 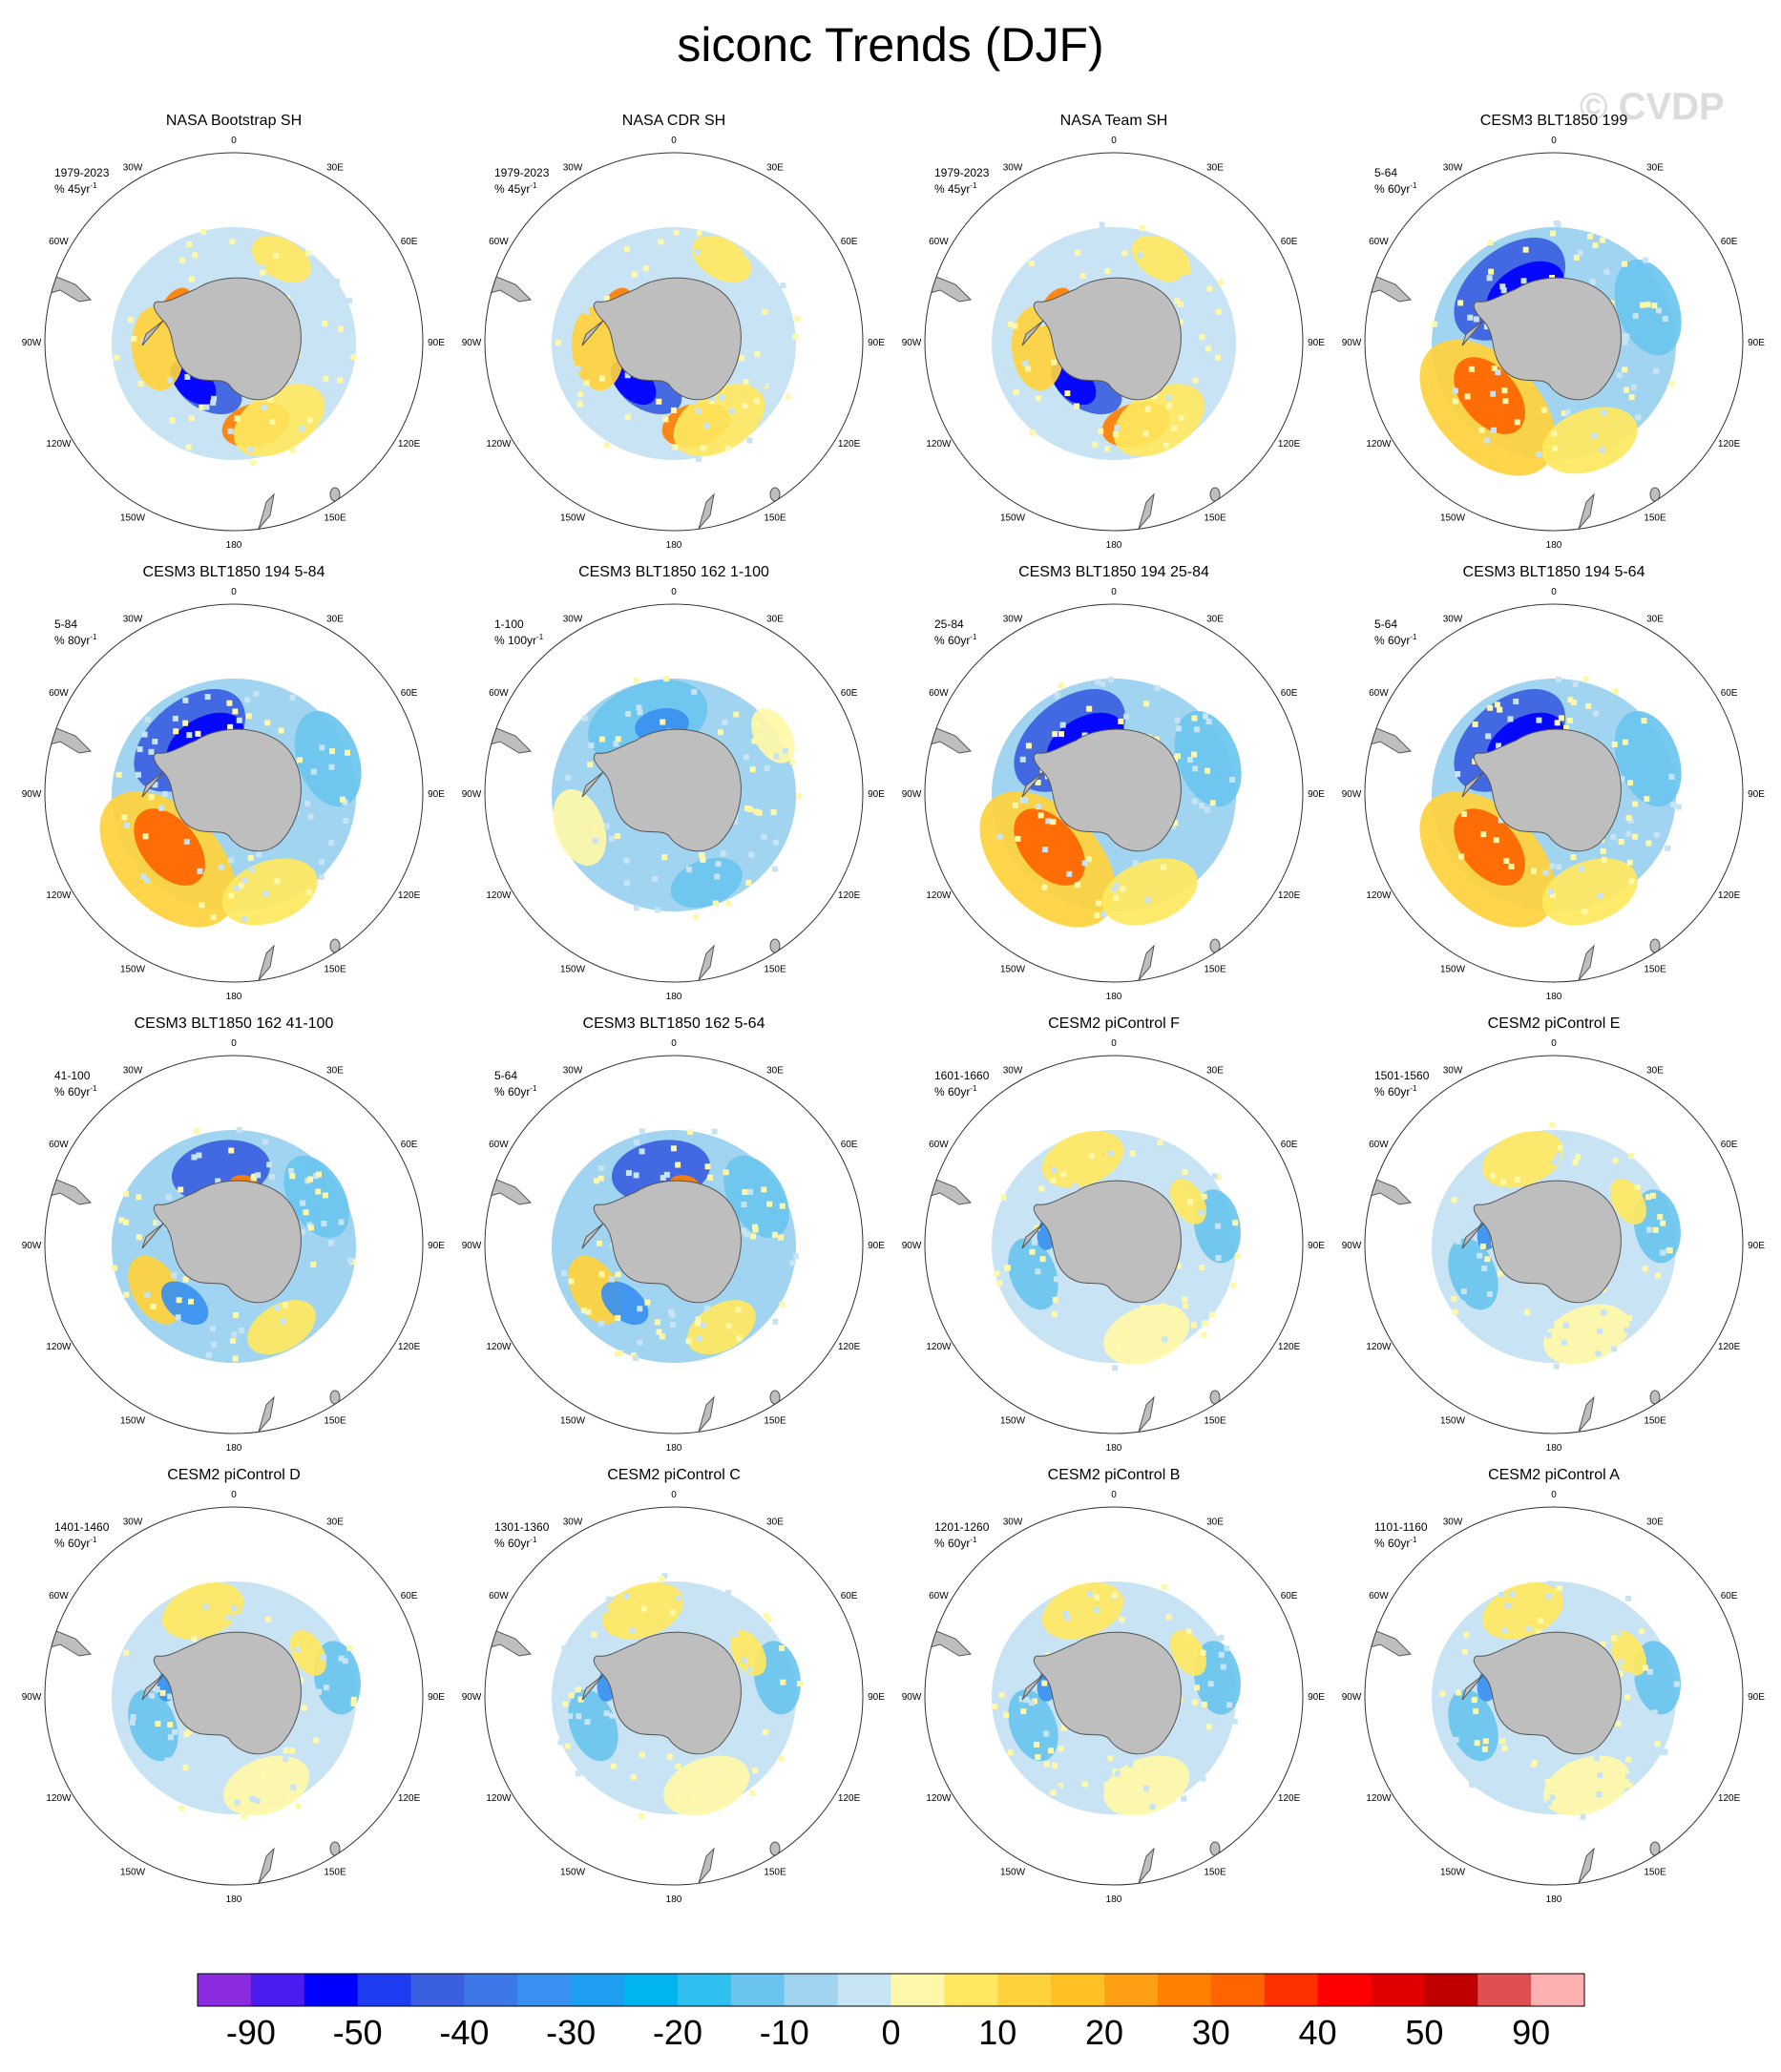 What do you see at coordinates (464, 2032) in the screenshot?
I see `colorbar-tick-label: -40` at bounding box center [464, 2032].